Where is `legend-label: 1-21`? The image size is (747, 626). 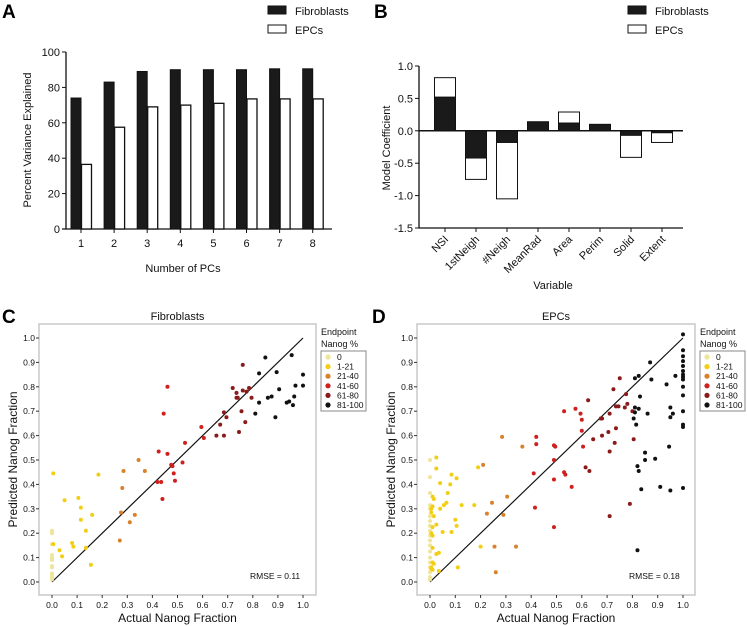 legend-label: 1-21 is located at coordinates (724, 367).